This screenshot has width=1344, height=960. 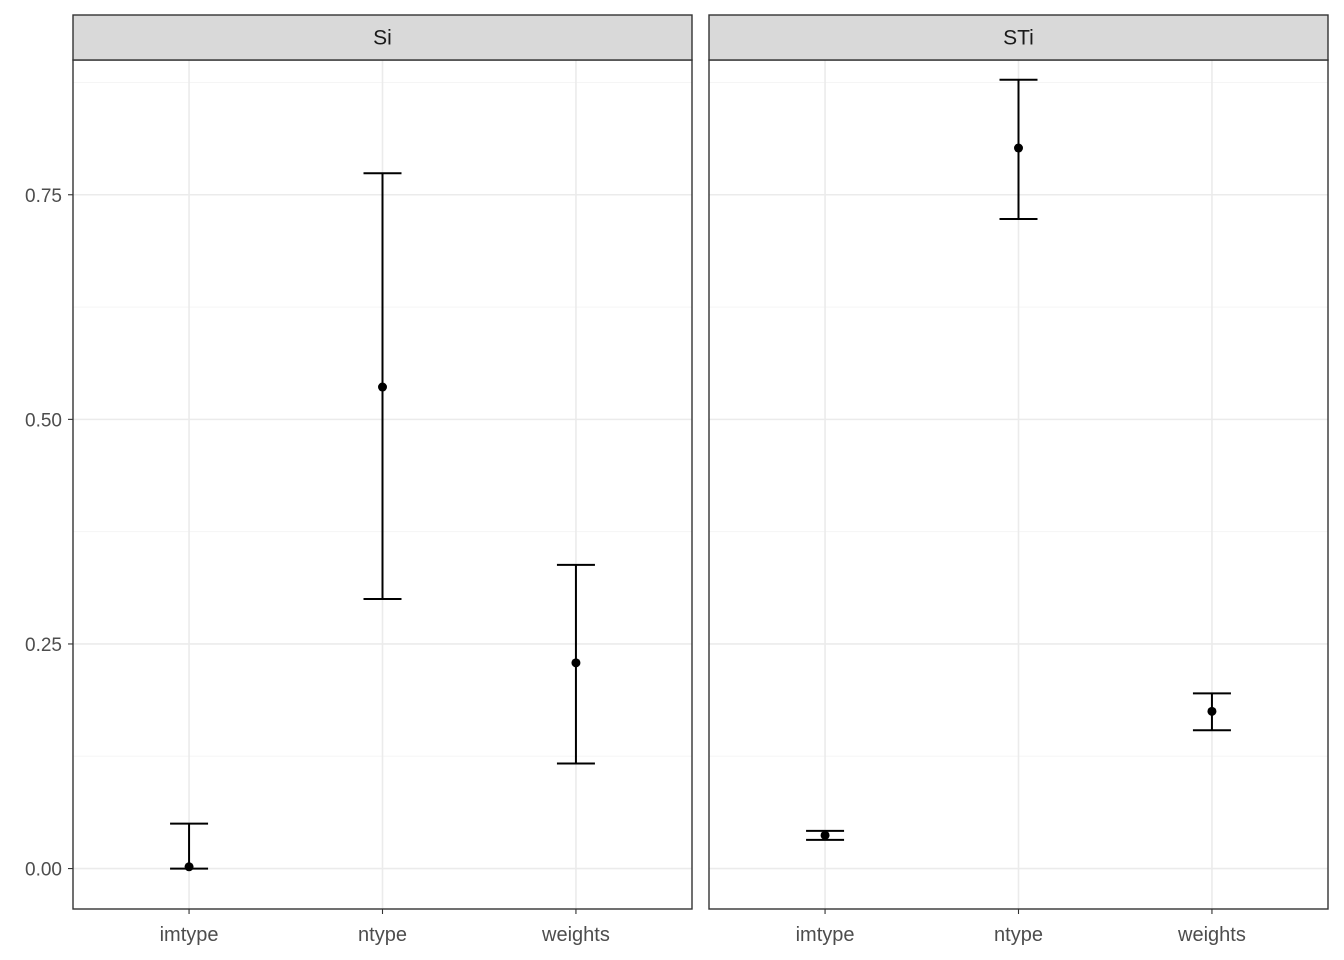 What do you see at coordinates (43, 645) in the screenshot?
I see `y-tick-label: 0.25` at bounding box center [43, 645].